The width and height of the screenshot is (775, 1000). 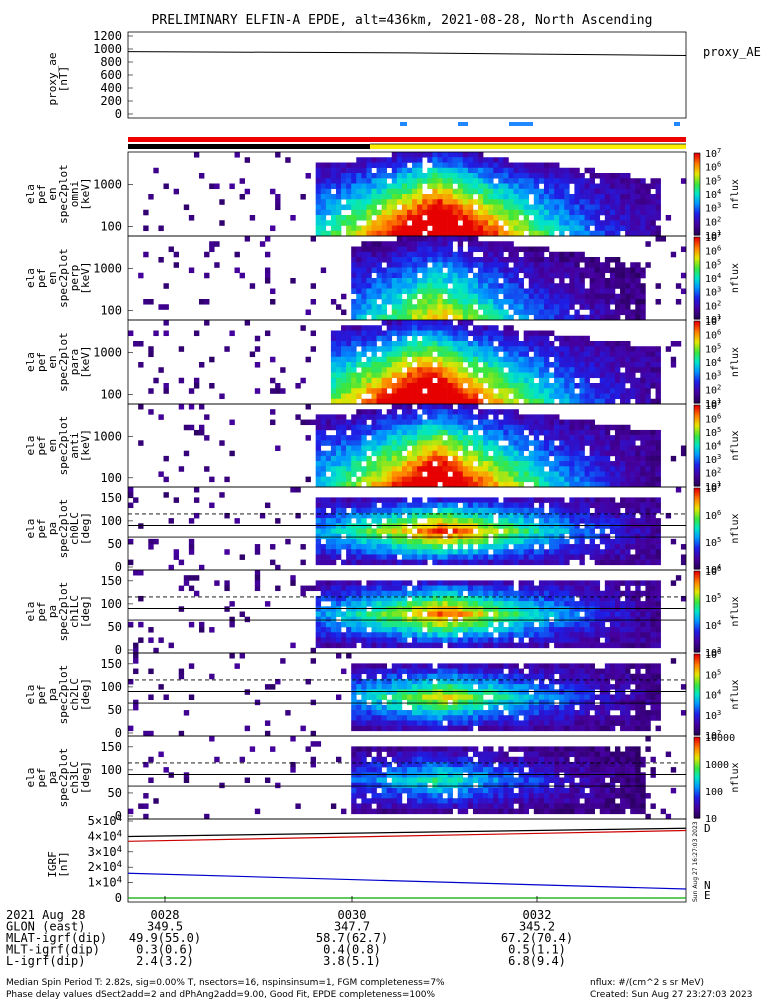 What do you see at coordinates (713, 251) in the screenshot?
I see `colorbar-tick-label: 10⁶` at bounding box center [713, 251].